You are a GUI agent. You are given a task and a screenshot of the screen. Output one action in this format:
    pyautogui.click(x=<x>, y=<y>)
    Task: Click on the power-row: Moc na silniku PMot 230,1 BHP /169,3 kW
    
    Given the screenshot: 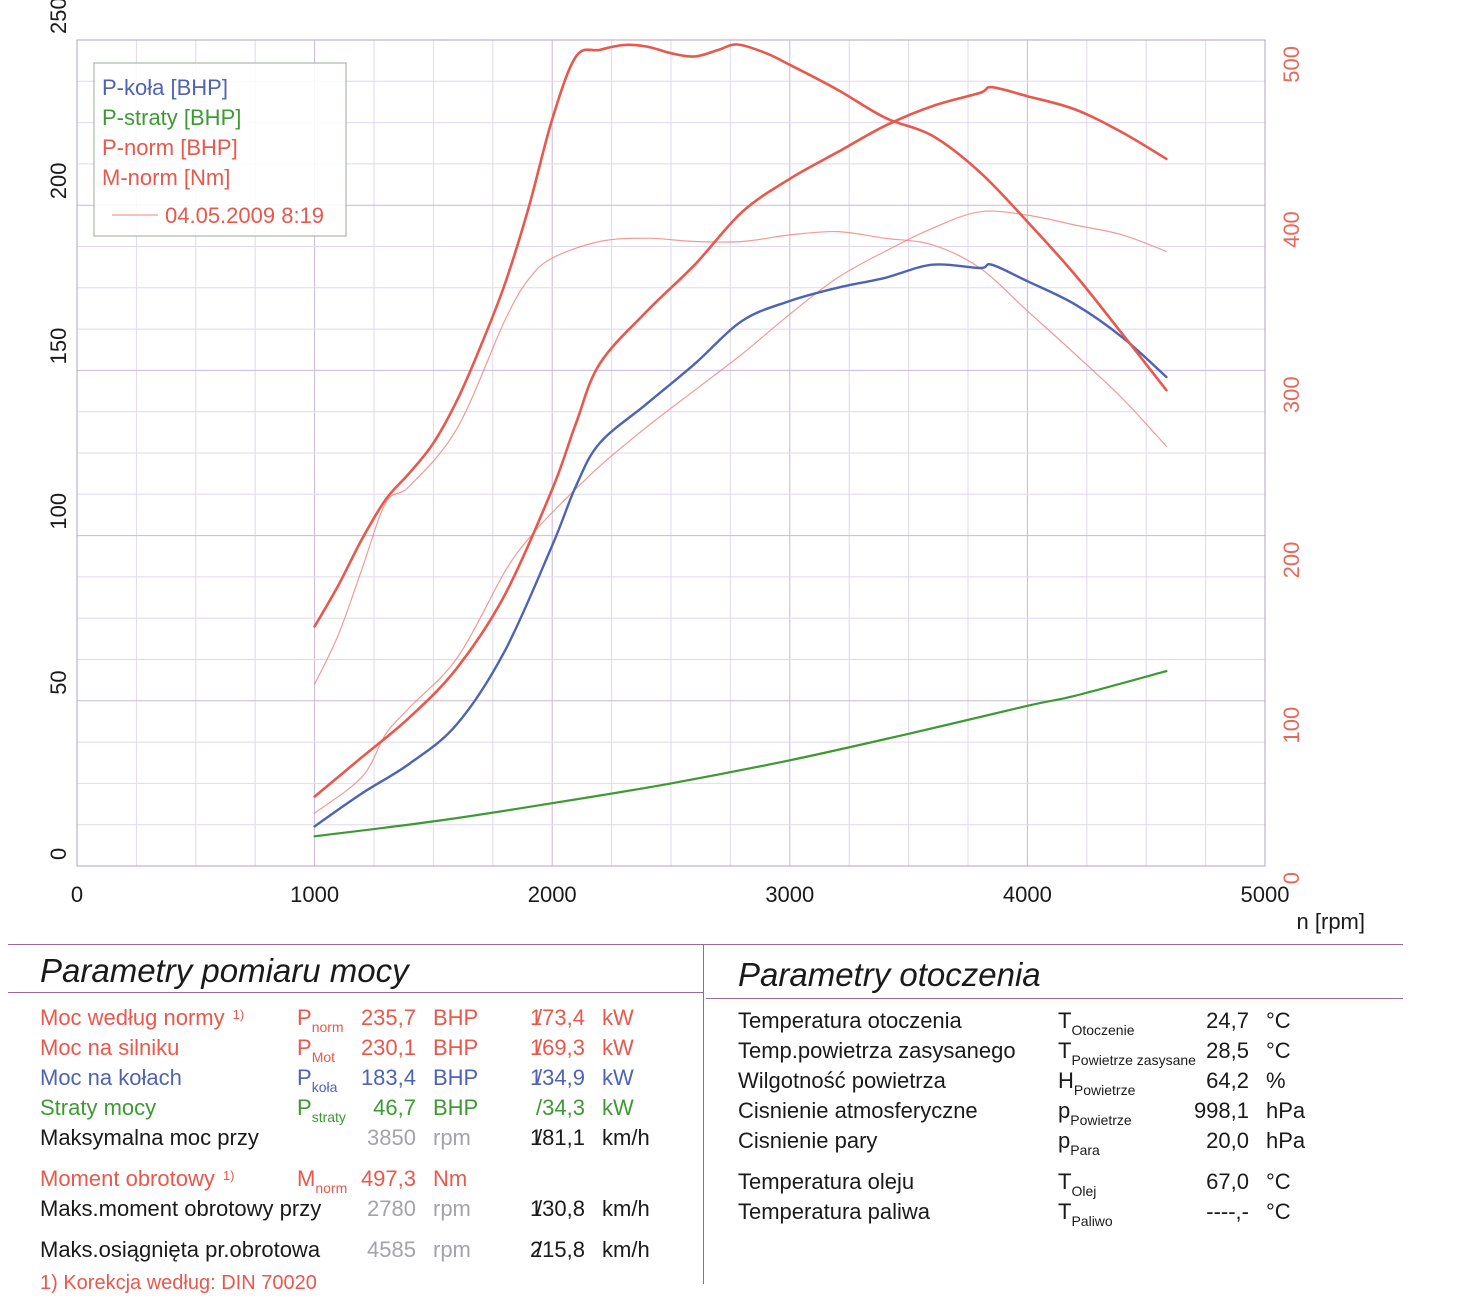 What is the action you would take?
    pyautogui.click(x=370, y=1050)
    